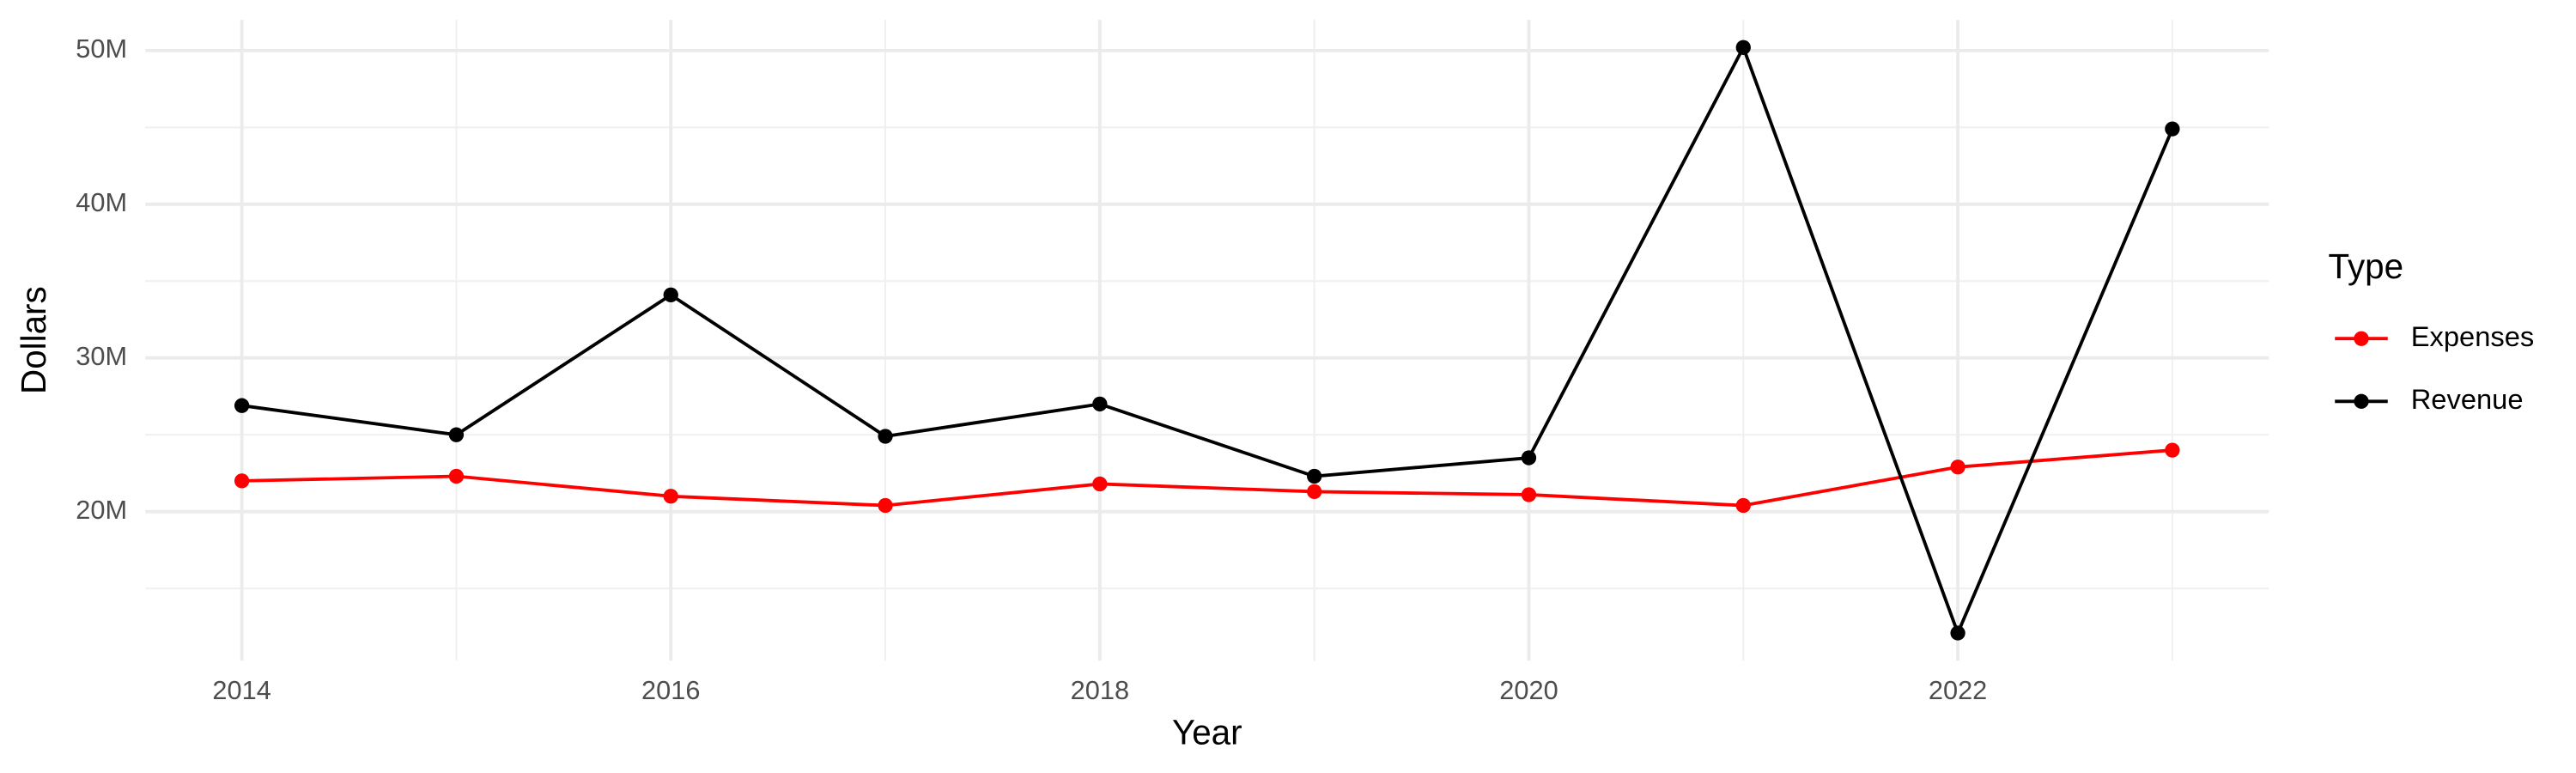  I want to click on legend-label: Expenses, so click(2473, 336).